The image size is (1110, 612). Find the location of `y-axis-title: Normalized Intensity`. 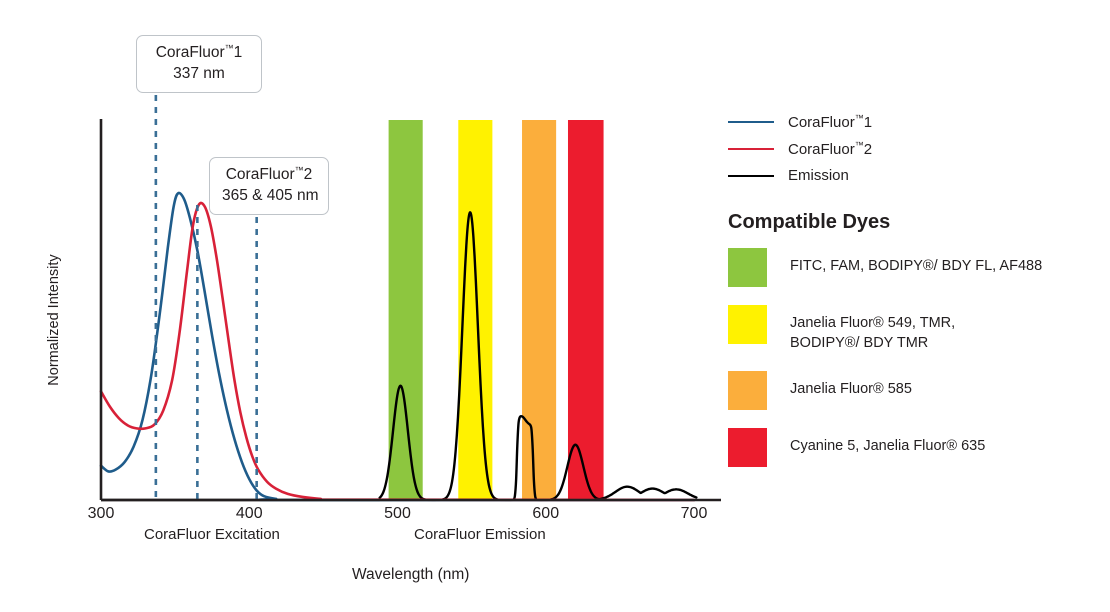

y-axis-title: Normalized Intensity is located at coordinates (54, 320).